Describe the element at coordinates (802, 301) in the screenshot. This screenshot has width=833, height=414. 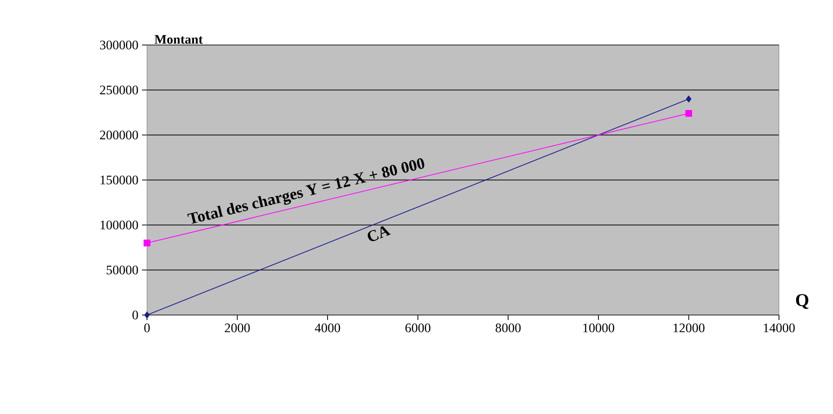
I see `x-axis-title: Q` at that location.